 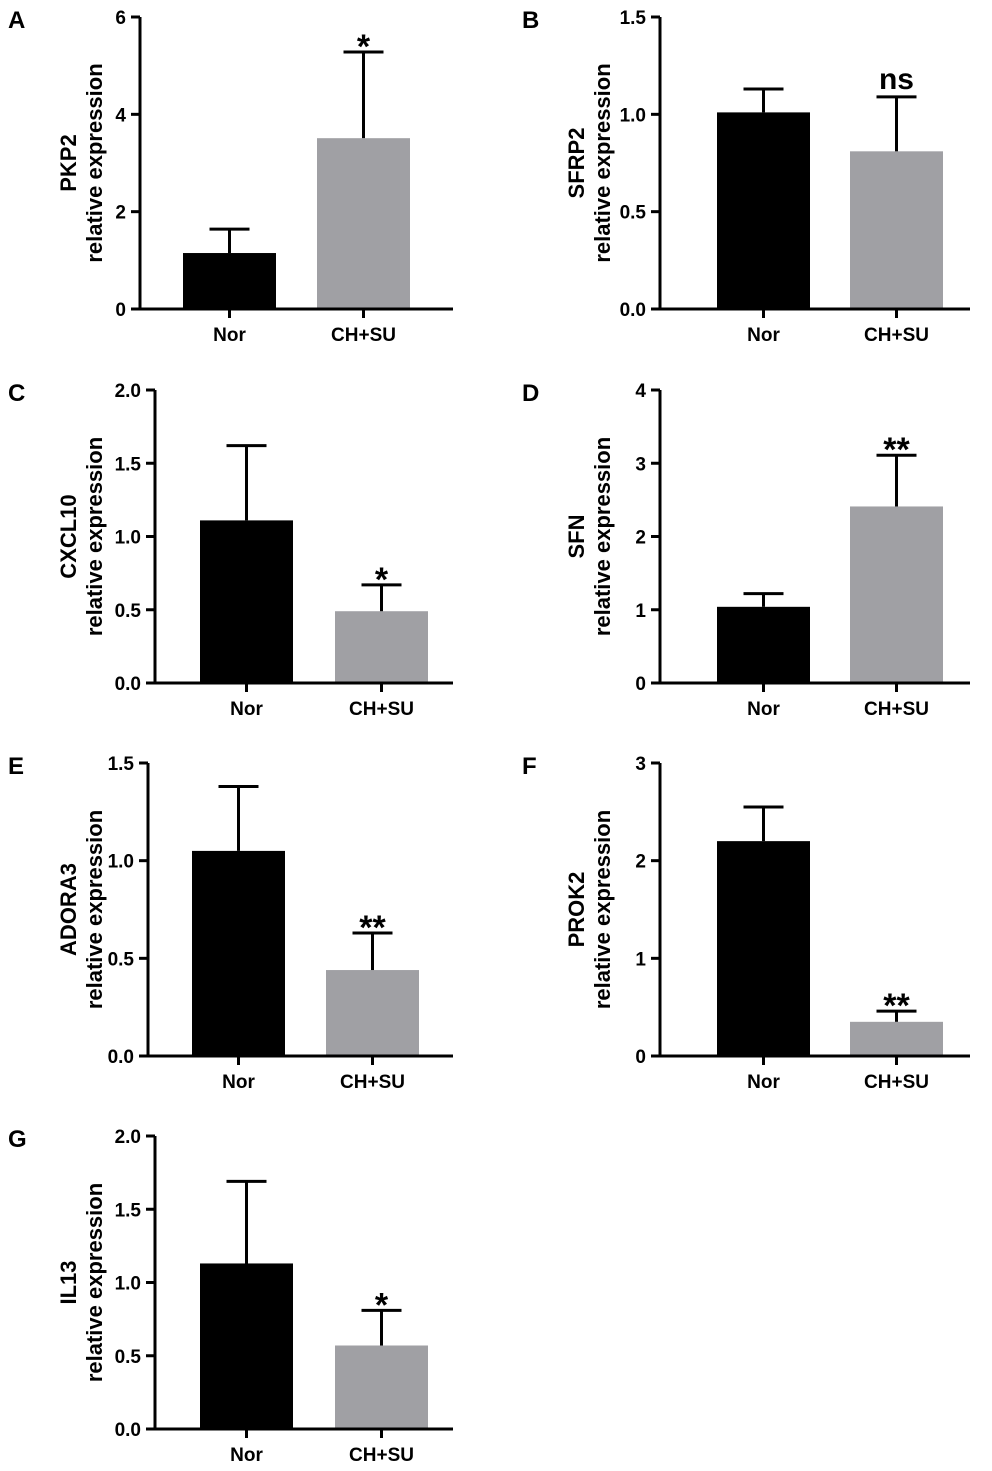 What do you see at coordinates (576, 537) in the screenshot?
I see `y-axis-gene-label: SFN` at bounding box center [576, 537].